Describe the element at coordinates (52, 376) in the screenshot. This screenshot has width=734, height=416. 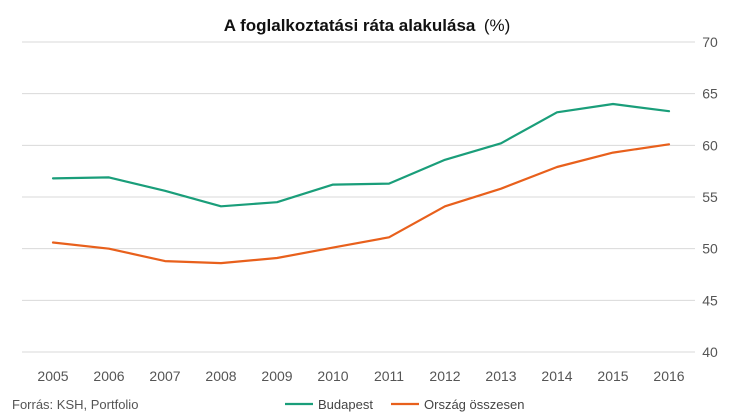
I see `x-tick-label: 2005` at that location.